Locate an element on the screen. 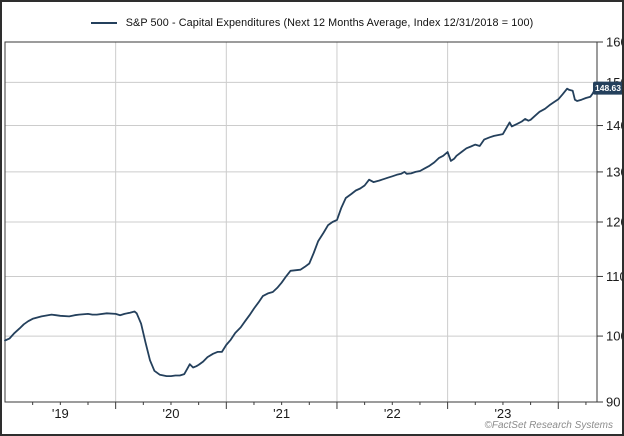 Image resolution: width=624 pixels, height=436 pixels. y-axis-label: 110 is located at coordinates (615, 276).